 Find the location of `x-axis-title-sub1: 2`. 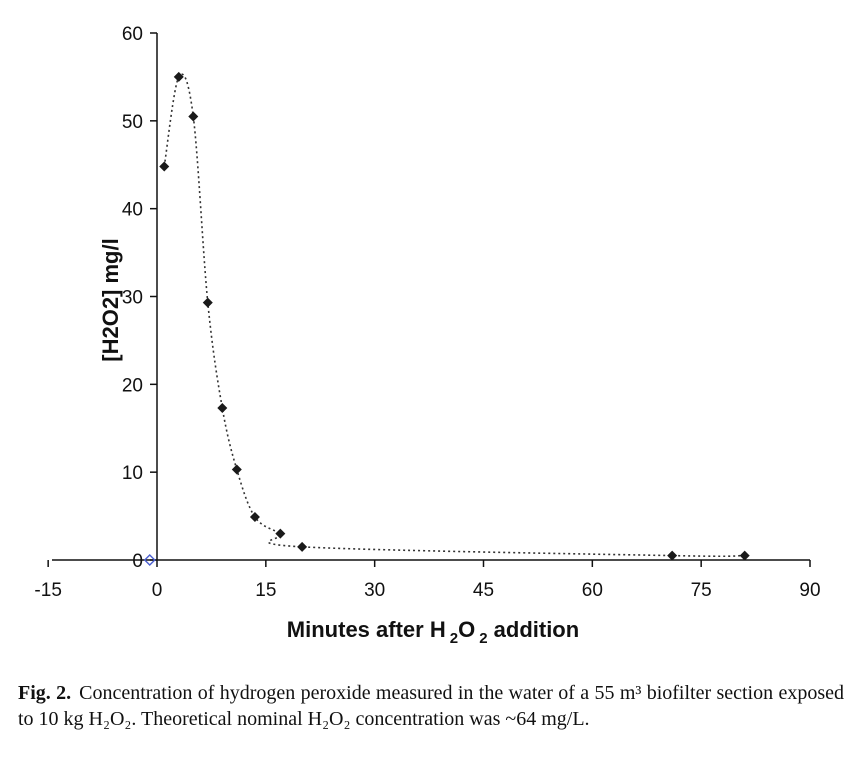

x-axis-title-sub1: 2 is located at coordinates (454, 638).